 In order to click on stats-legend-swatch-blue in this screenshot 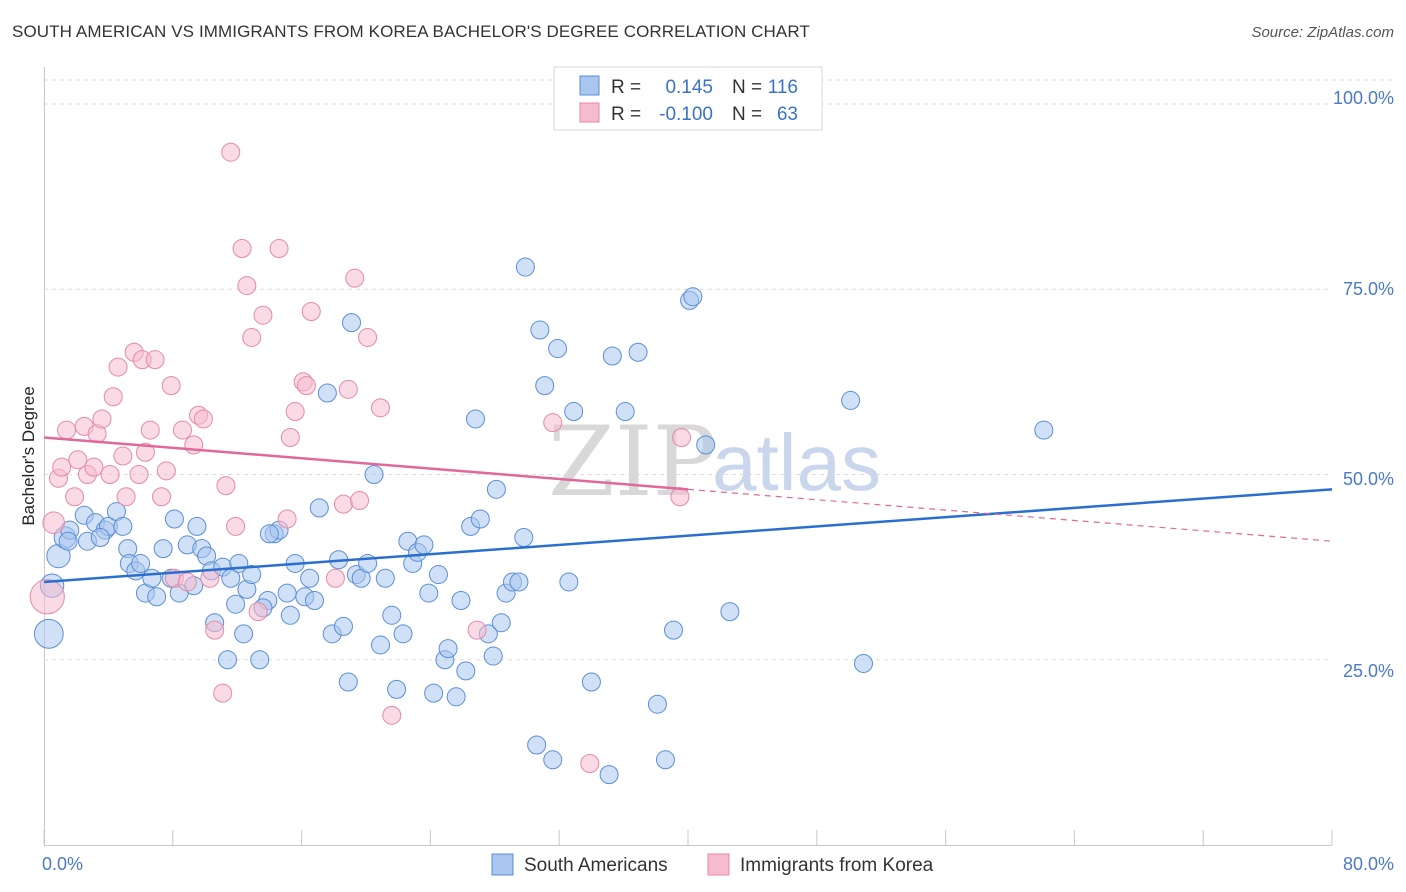, I will do `click(589, 85)`.